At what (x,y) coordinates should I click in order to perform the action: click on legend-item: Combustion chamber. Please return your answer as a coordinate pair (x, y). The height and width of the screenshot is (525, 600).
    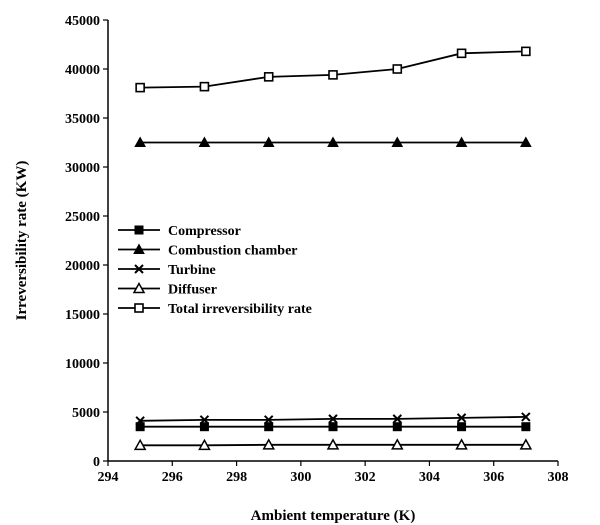
    Looking at the image, I should click on (208, 251).